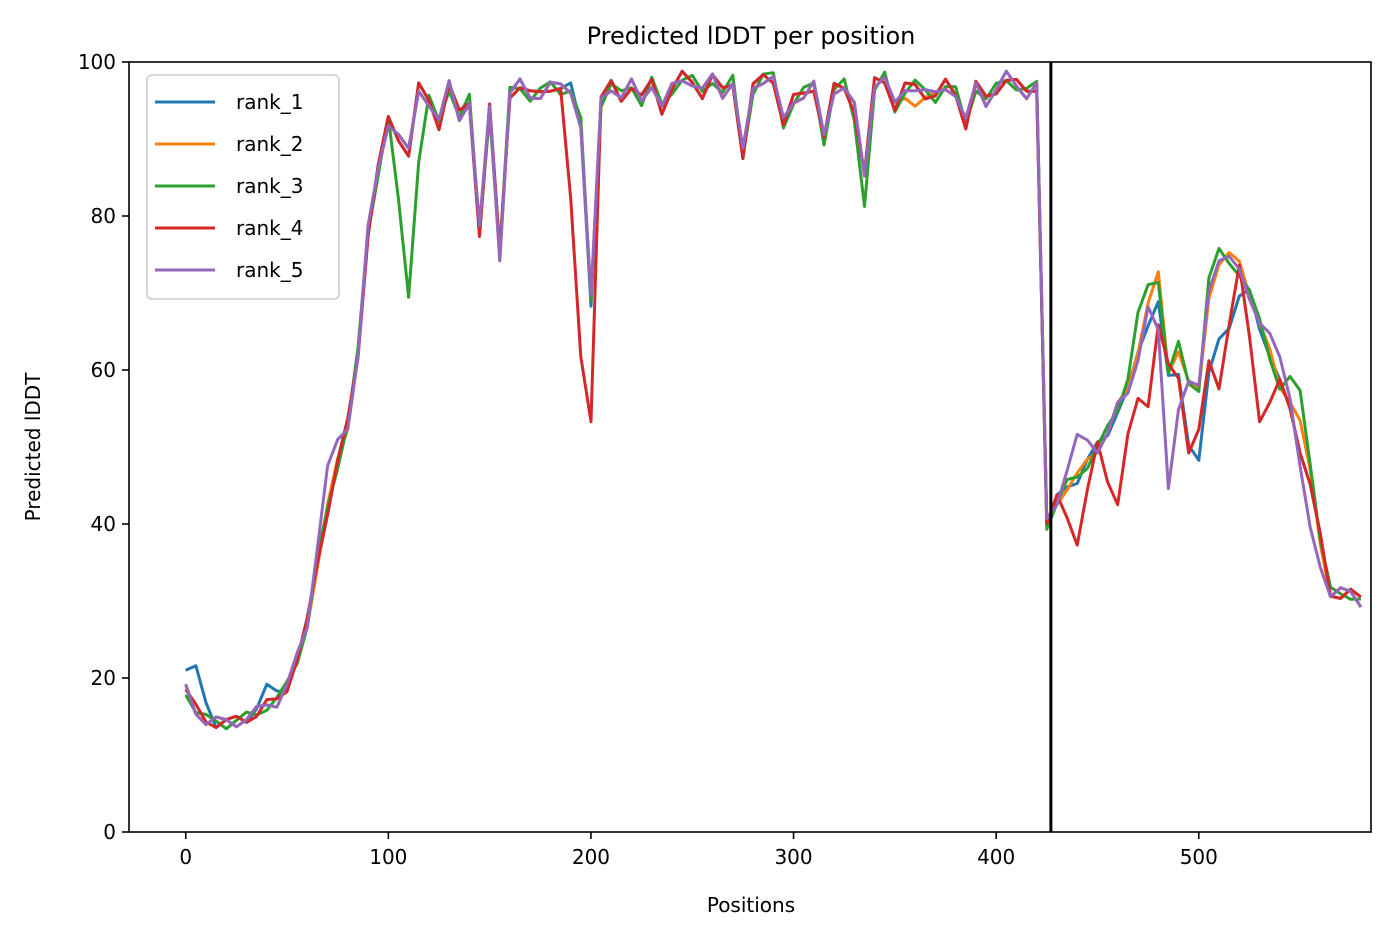 This screenshot has height=939, width=1391. Describe the element at coordinates (103, 370) in the screenshot. I see `y-tick-label: 60` at that location.